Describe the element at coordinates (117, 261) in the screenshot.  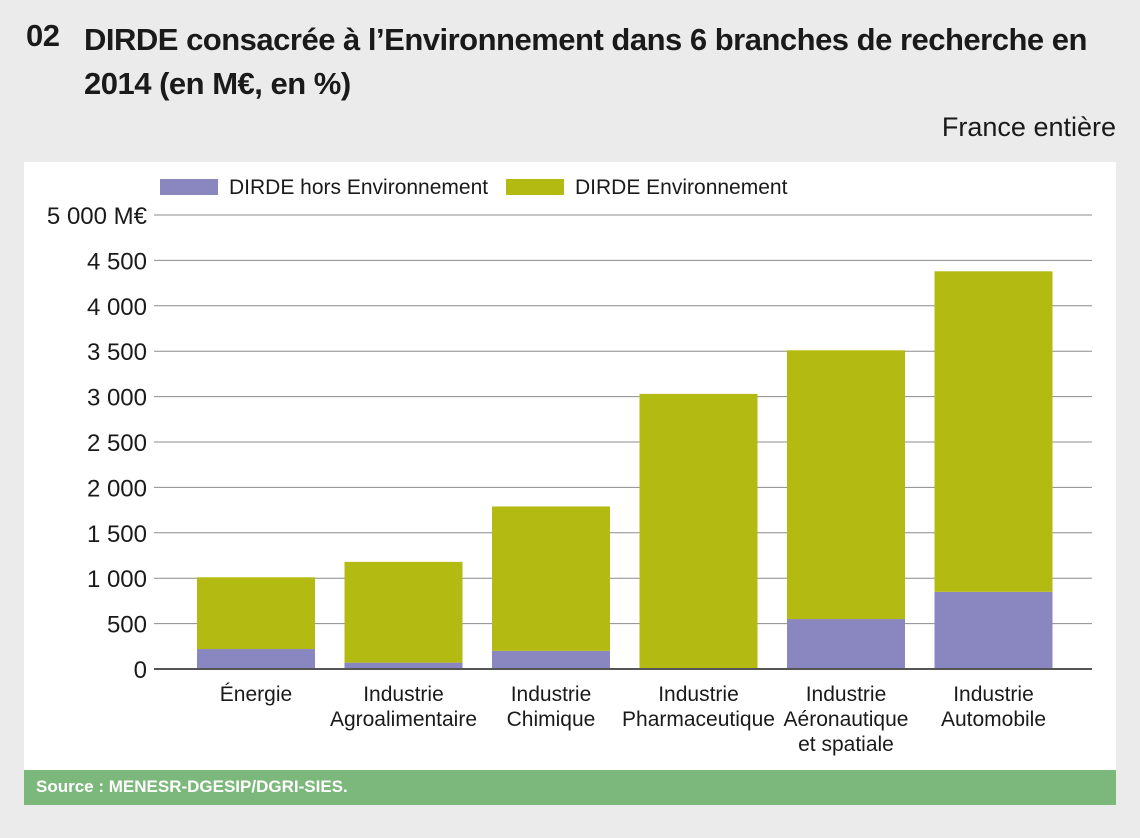
I see `y-tick-label: 4 500` at that location.